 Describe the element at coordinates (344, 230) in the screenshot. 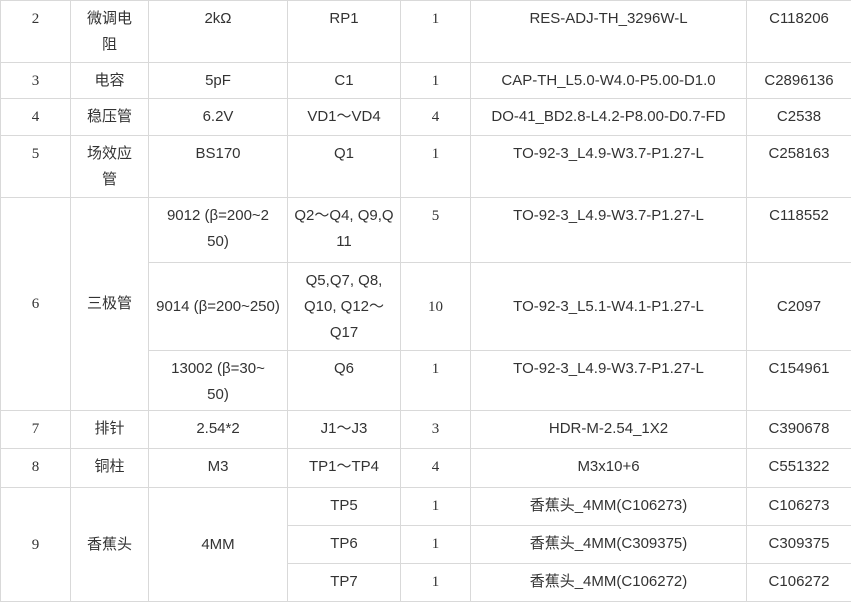

I see `designator: Q2～Q4, Q9,Q11` at that location.